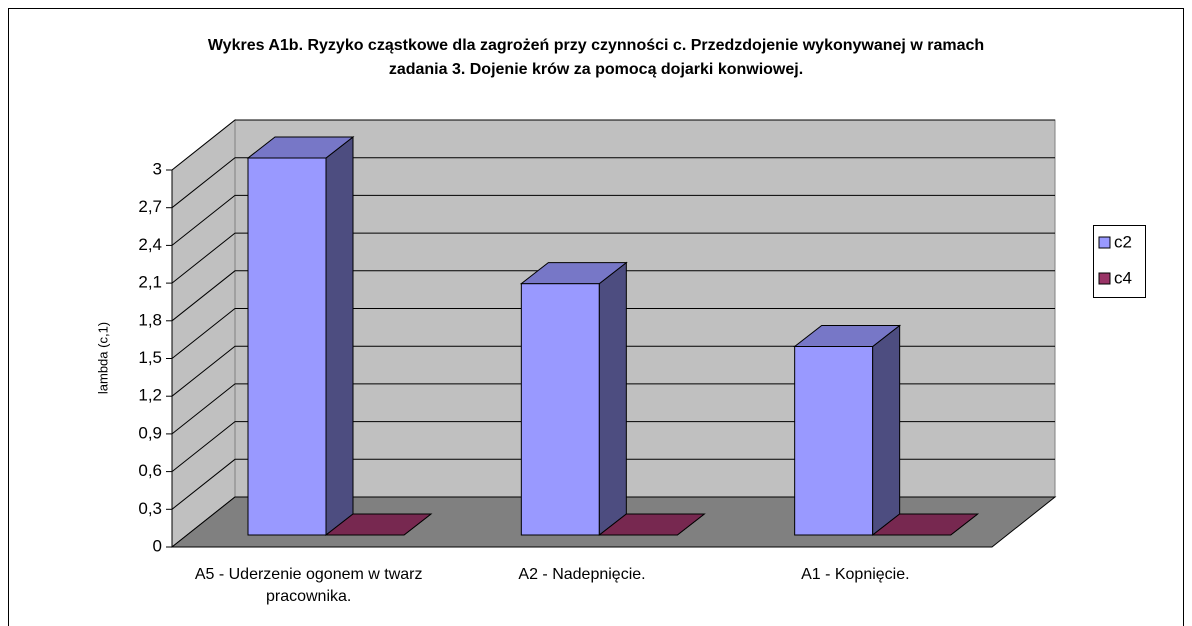 The height and width of the screenshot is (626, 1192). What do you see at coordinates (150, 508) in the screenshot?
I see `y-tick-label: 0,3` at bounding box center [150, 508].